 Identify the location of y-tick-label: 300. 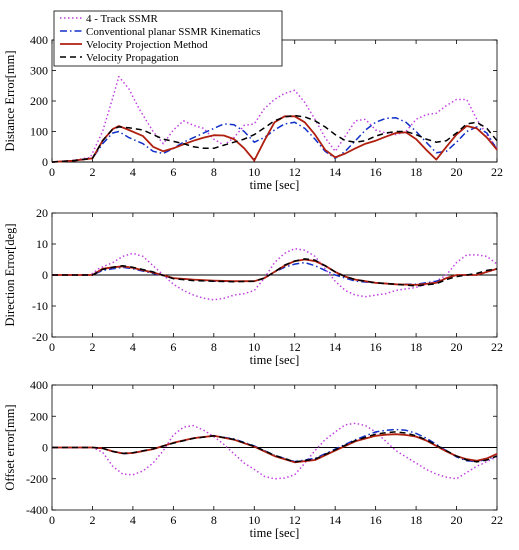
(39, 71).